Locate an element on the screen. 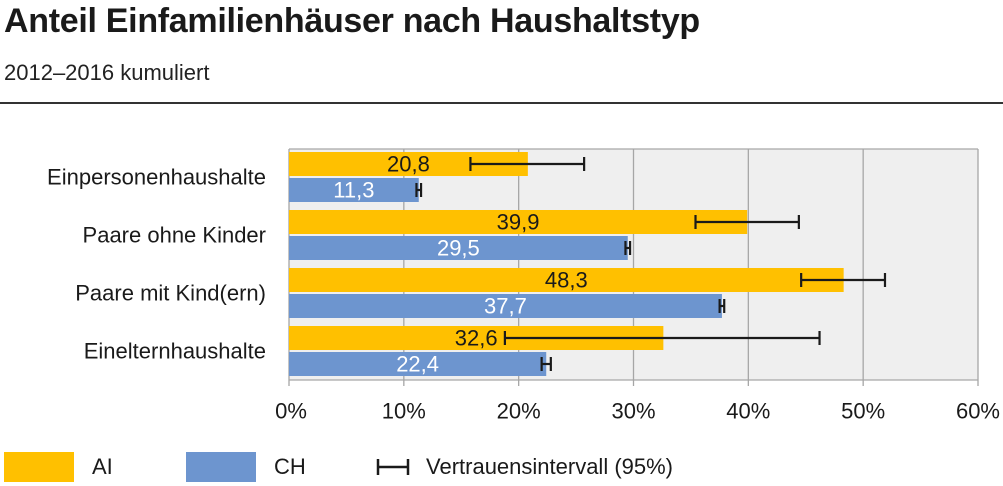 The image size is (1003, 486). legend-label-ai: AI is located at coordinates (102, 466).